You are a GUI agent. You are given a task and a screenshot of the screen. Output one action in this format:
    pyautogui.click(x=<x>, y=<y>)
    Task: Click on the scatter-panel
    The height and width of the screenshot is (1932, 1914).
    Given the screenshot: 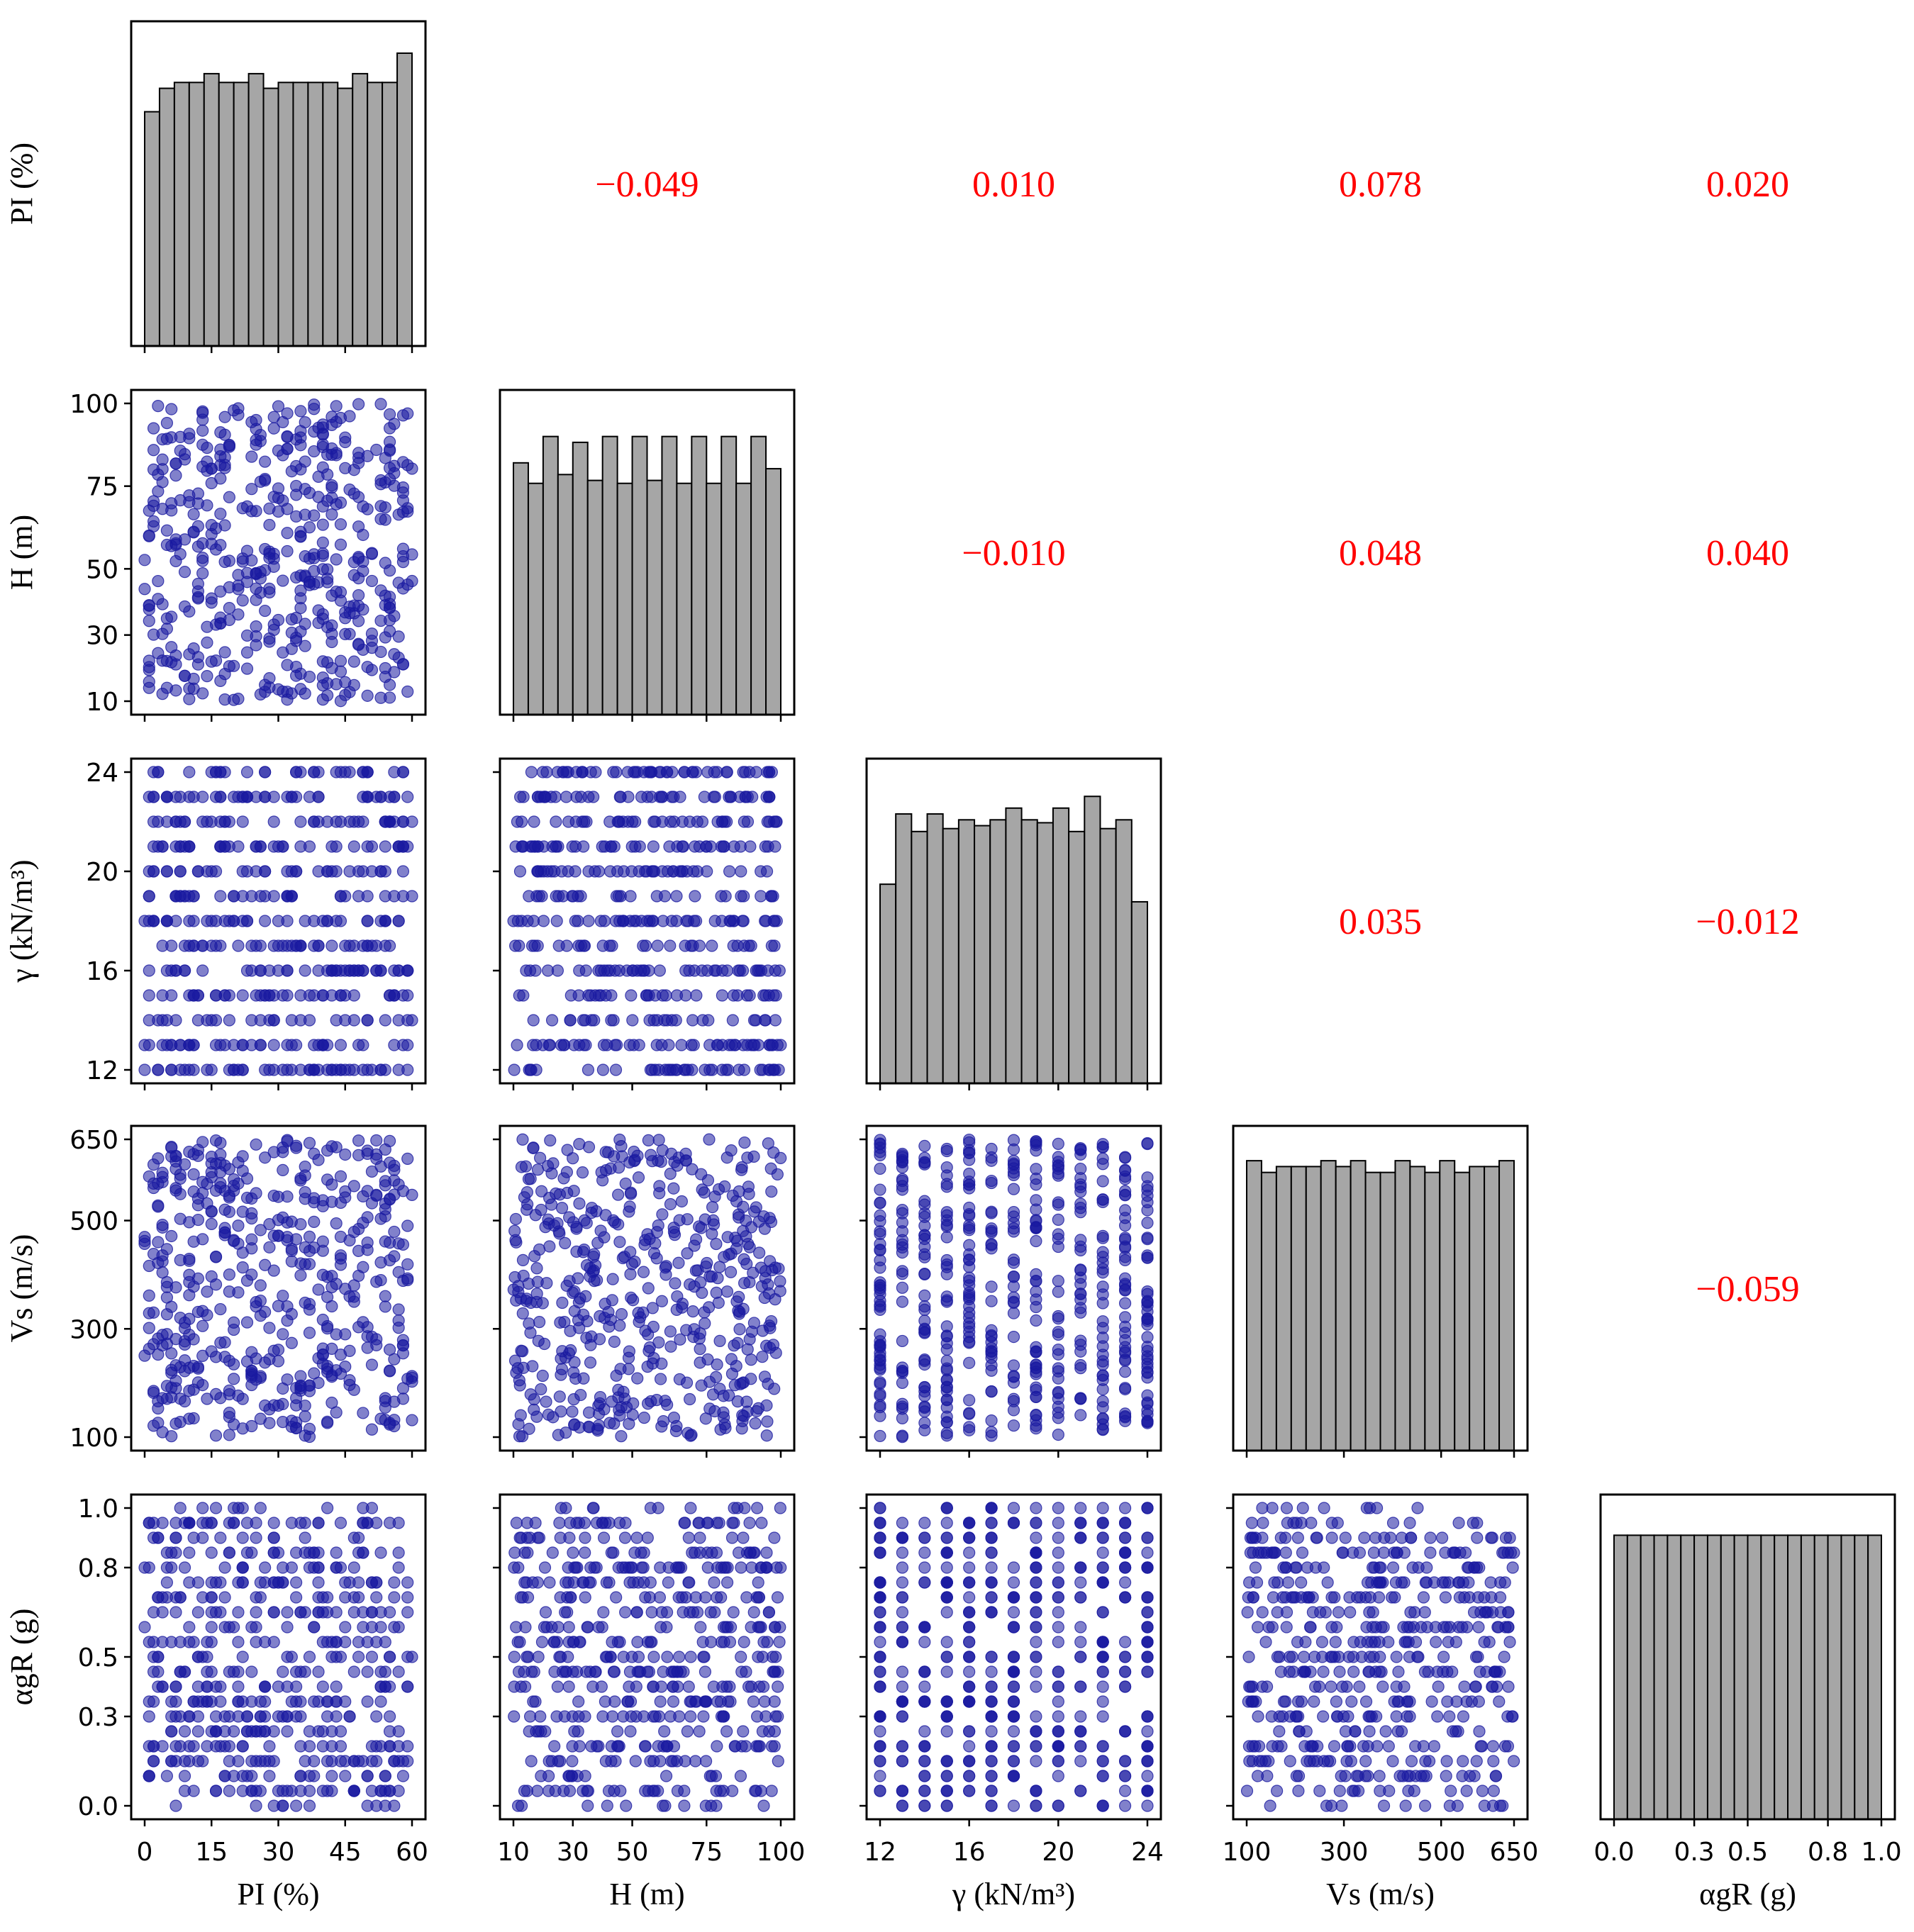 What is the action you would take?
    pyautogui.click(x=645, y=1659)
    